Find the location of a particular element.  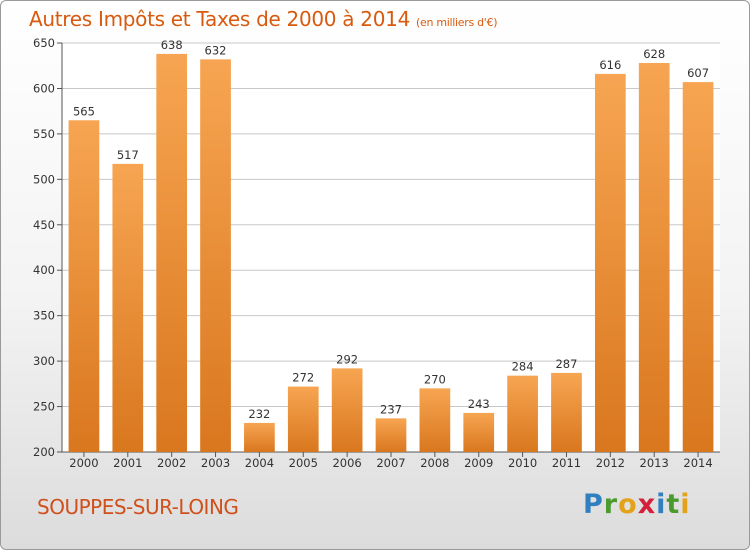

data-label: 270 is located at coordinates (435, 379).